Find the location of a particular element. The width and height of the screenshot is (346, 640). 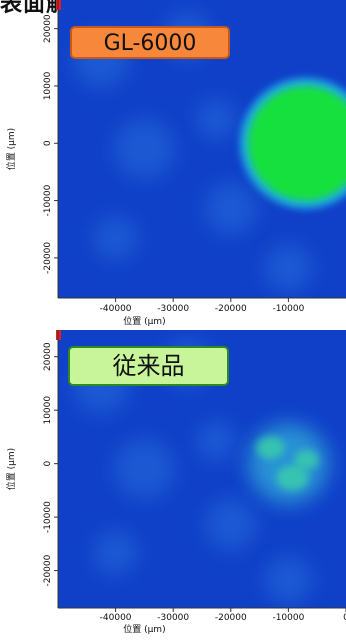

product-badge-conventional: 従来品 is located at coordinates (148, 366).